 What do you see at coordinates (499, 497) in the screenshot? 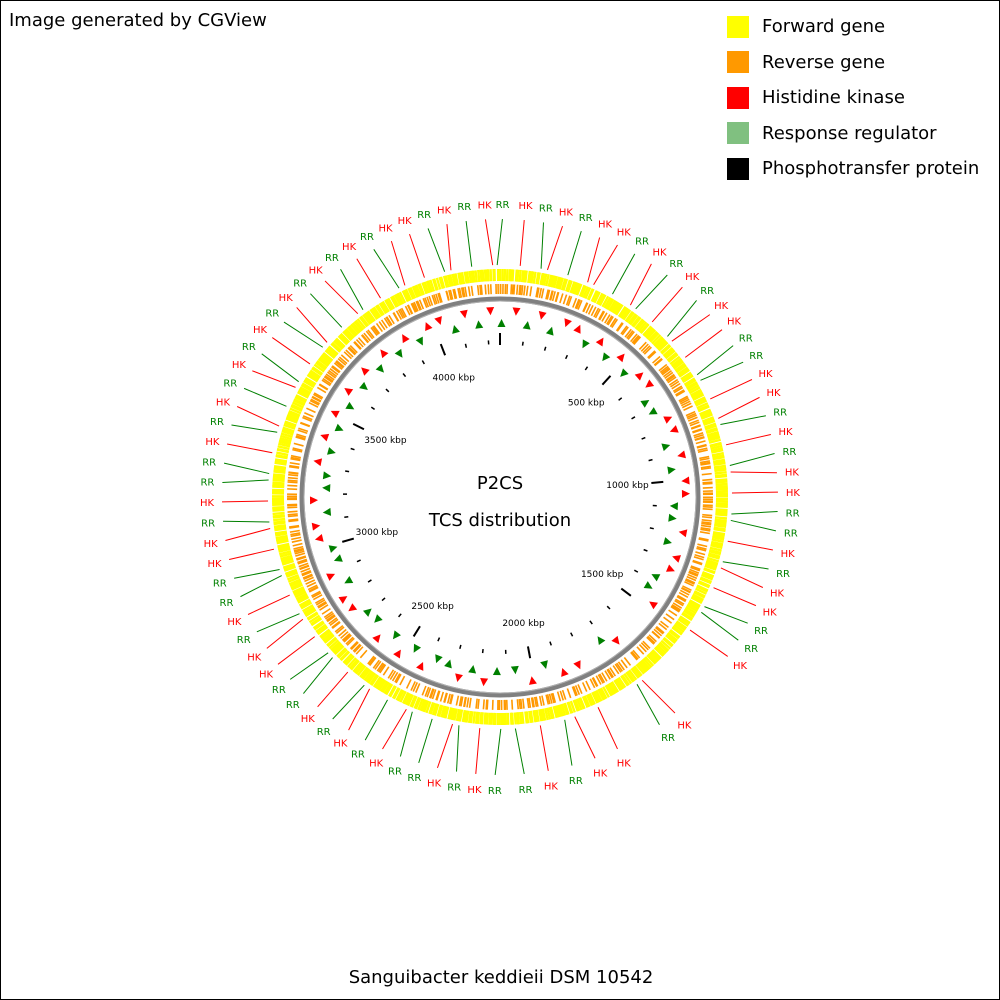
I see `tcs-marker-track` at bounding box center [499, 497].